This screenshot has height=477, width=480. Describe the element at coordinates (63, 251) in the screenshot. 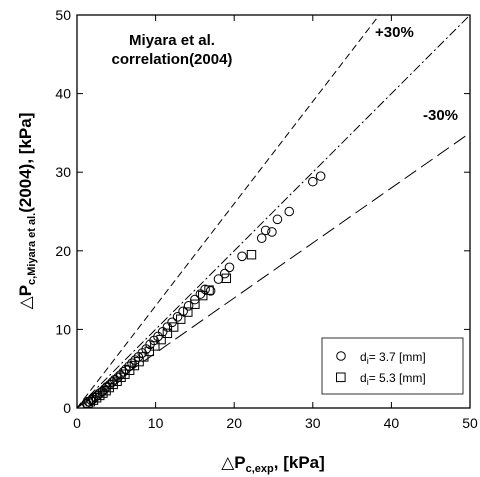

I see `y-tick-label: 20` at that location.